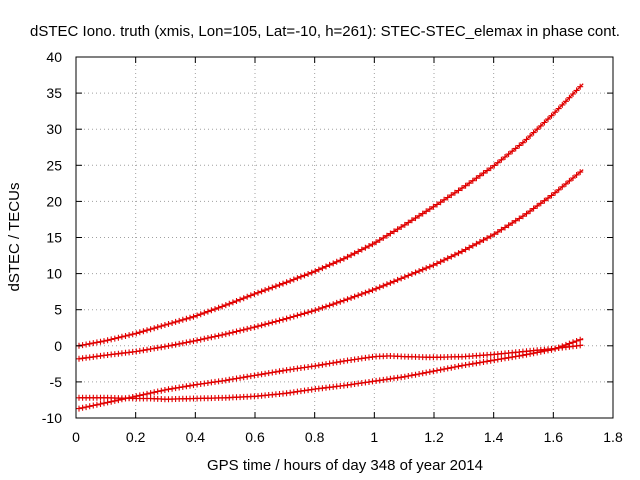 The width and height of the screenshot is (640, 480). What do you see at coordinates (434, 437) in the screenshot?
I see `x-tick-label: 1.2` at bounding box center [434, 437].